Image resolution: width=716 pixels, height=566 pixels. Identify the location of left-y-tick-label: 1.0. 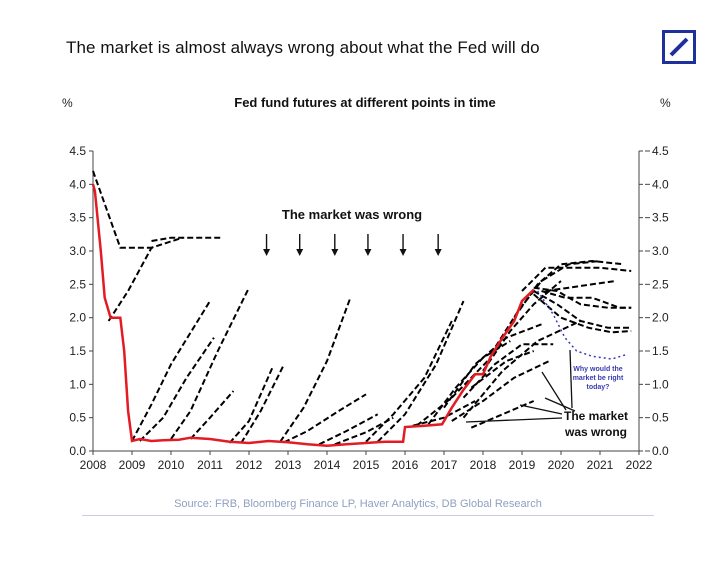
(77, 384).